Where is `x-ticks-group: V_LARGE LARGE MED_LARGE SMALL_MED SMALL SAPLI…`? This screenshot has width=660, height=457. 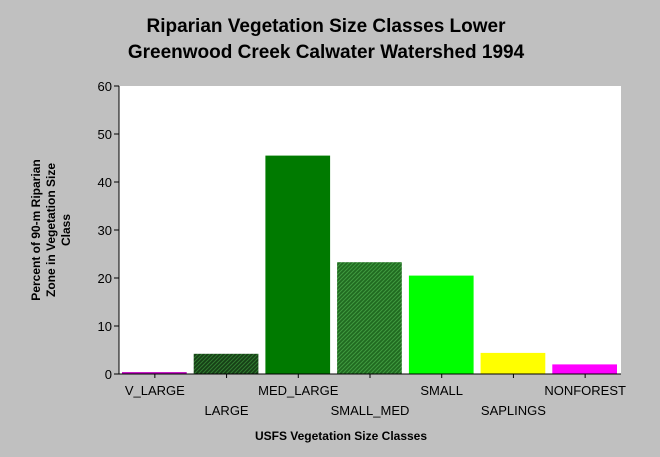 x-ticks-group: V_LARGE LARGE MED_LARGE SMALL_MED SMALL SAPLI… is located at coordinates (375, 396).